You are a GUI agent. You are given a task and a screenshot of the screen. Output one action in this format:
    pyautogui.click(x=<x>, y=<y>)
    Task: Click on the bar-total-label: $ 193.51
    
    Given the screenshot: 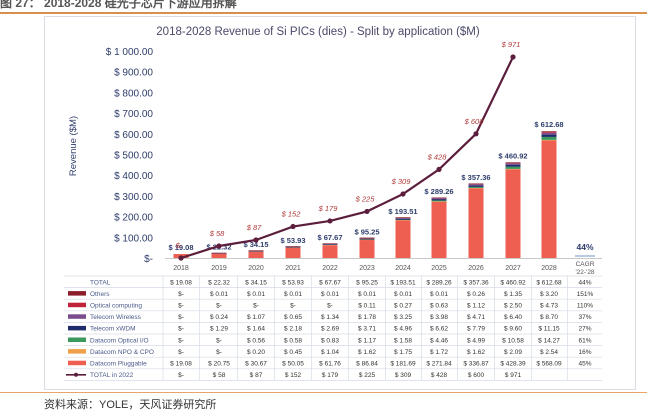 What is the action you would take?
    pyautogui.click(x=402, y=211)
    